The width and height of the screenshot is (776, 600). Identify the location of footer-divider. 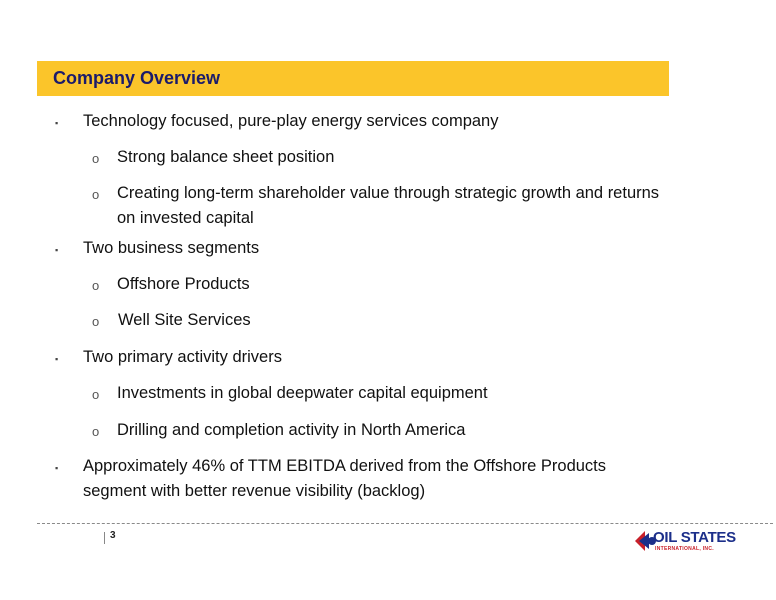
(405, 523).